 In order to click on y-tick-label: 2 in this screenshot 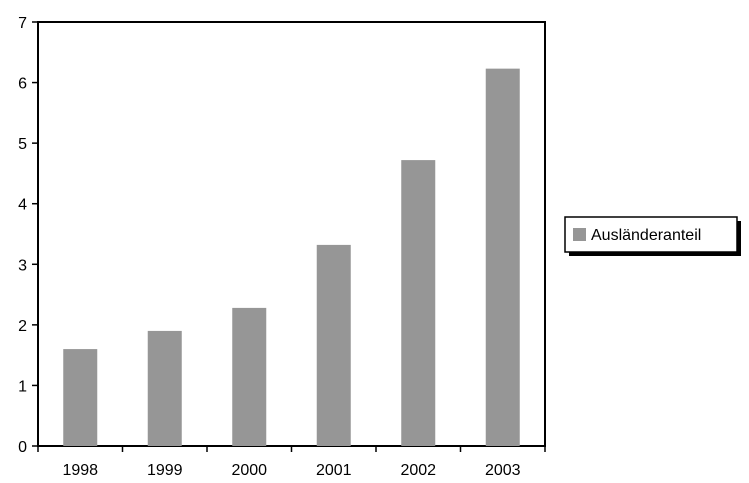, I will do `click(22, 326)`.